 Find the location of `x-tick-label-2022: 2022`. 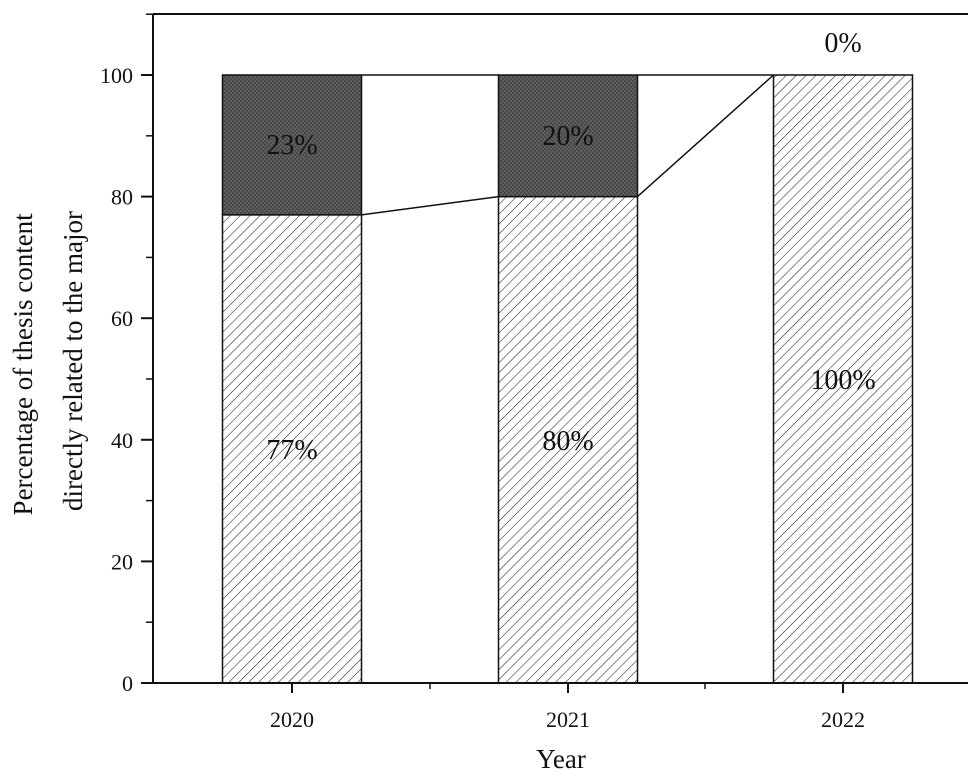

x-tick-label-2022: 2022 is located at coordinates (843, 719).